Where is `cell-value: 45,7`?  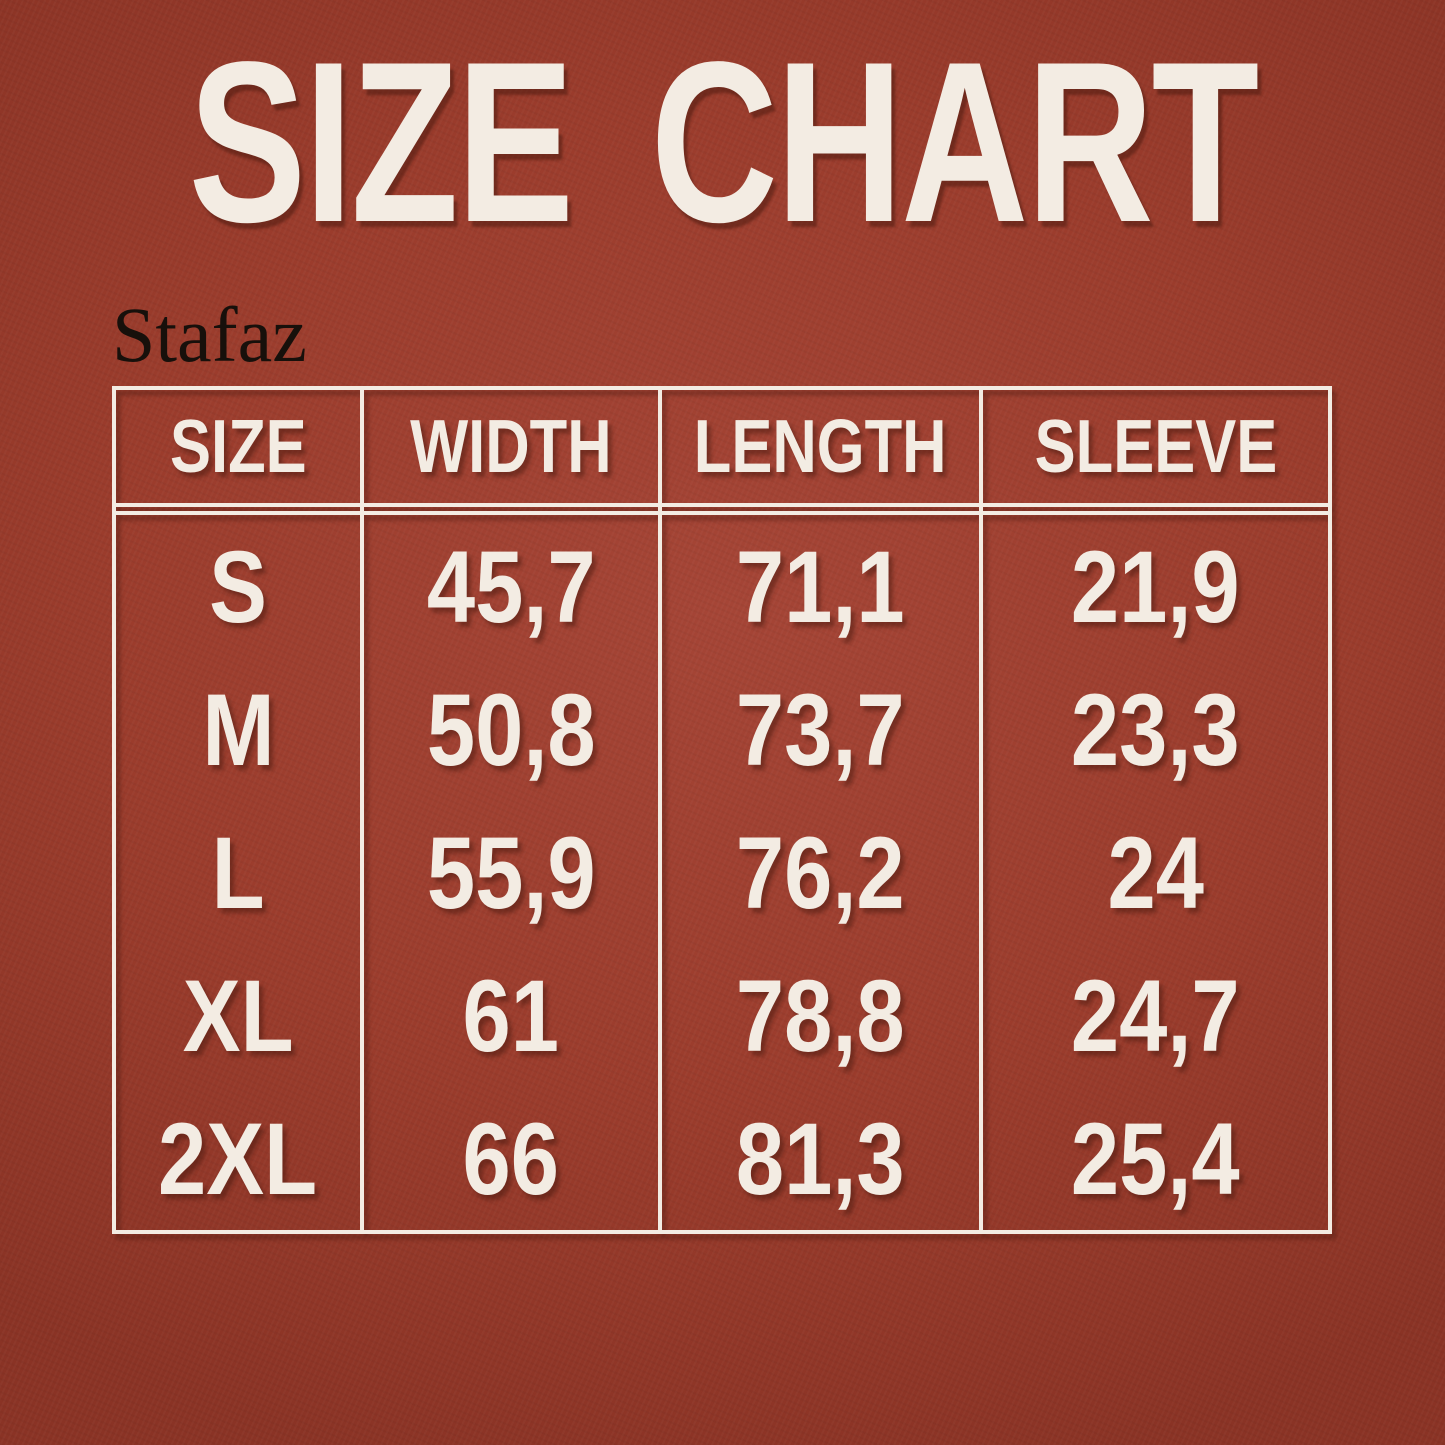
cell-value: 45,7 is located at coordinates (511, 586).